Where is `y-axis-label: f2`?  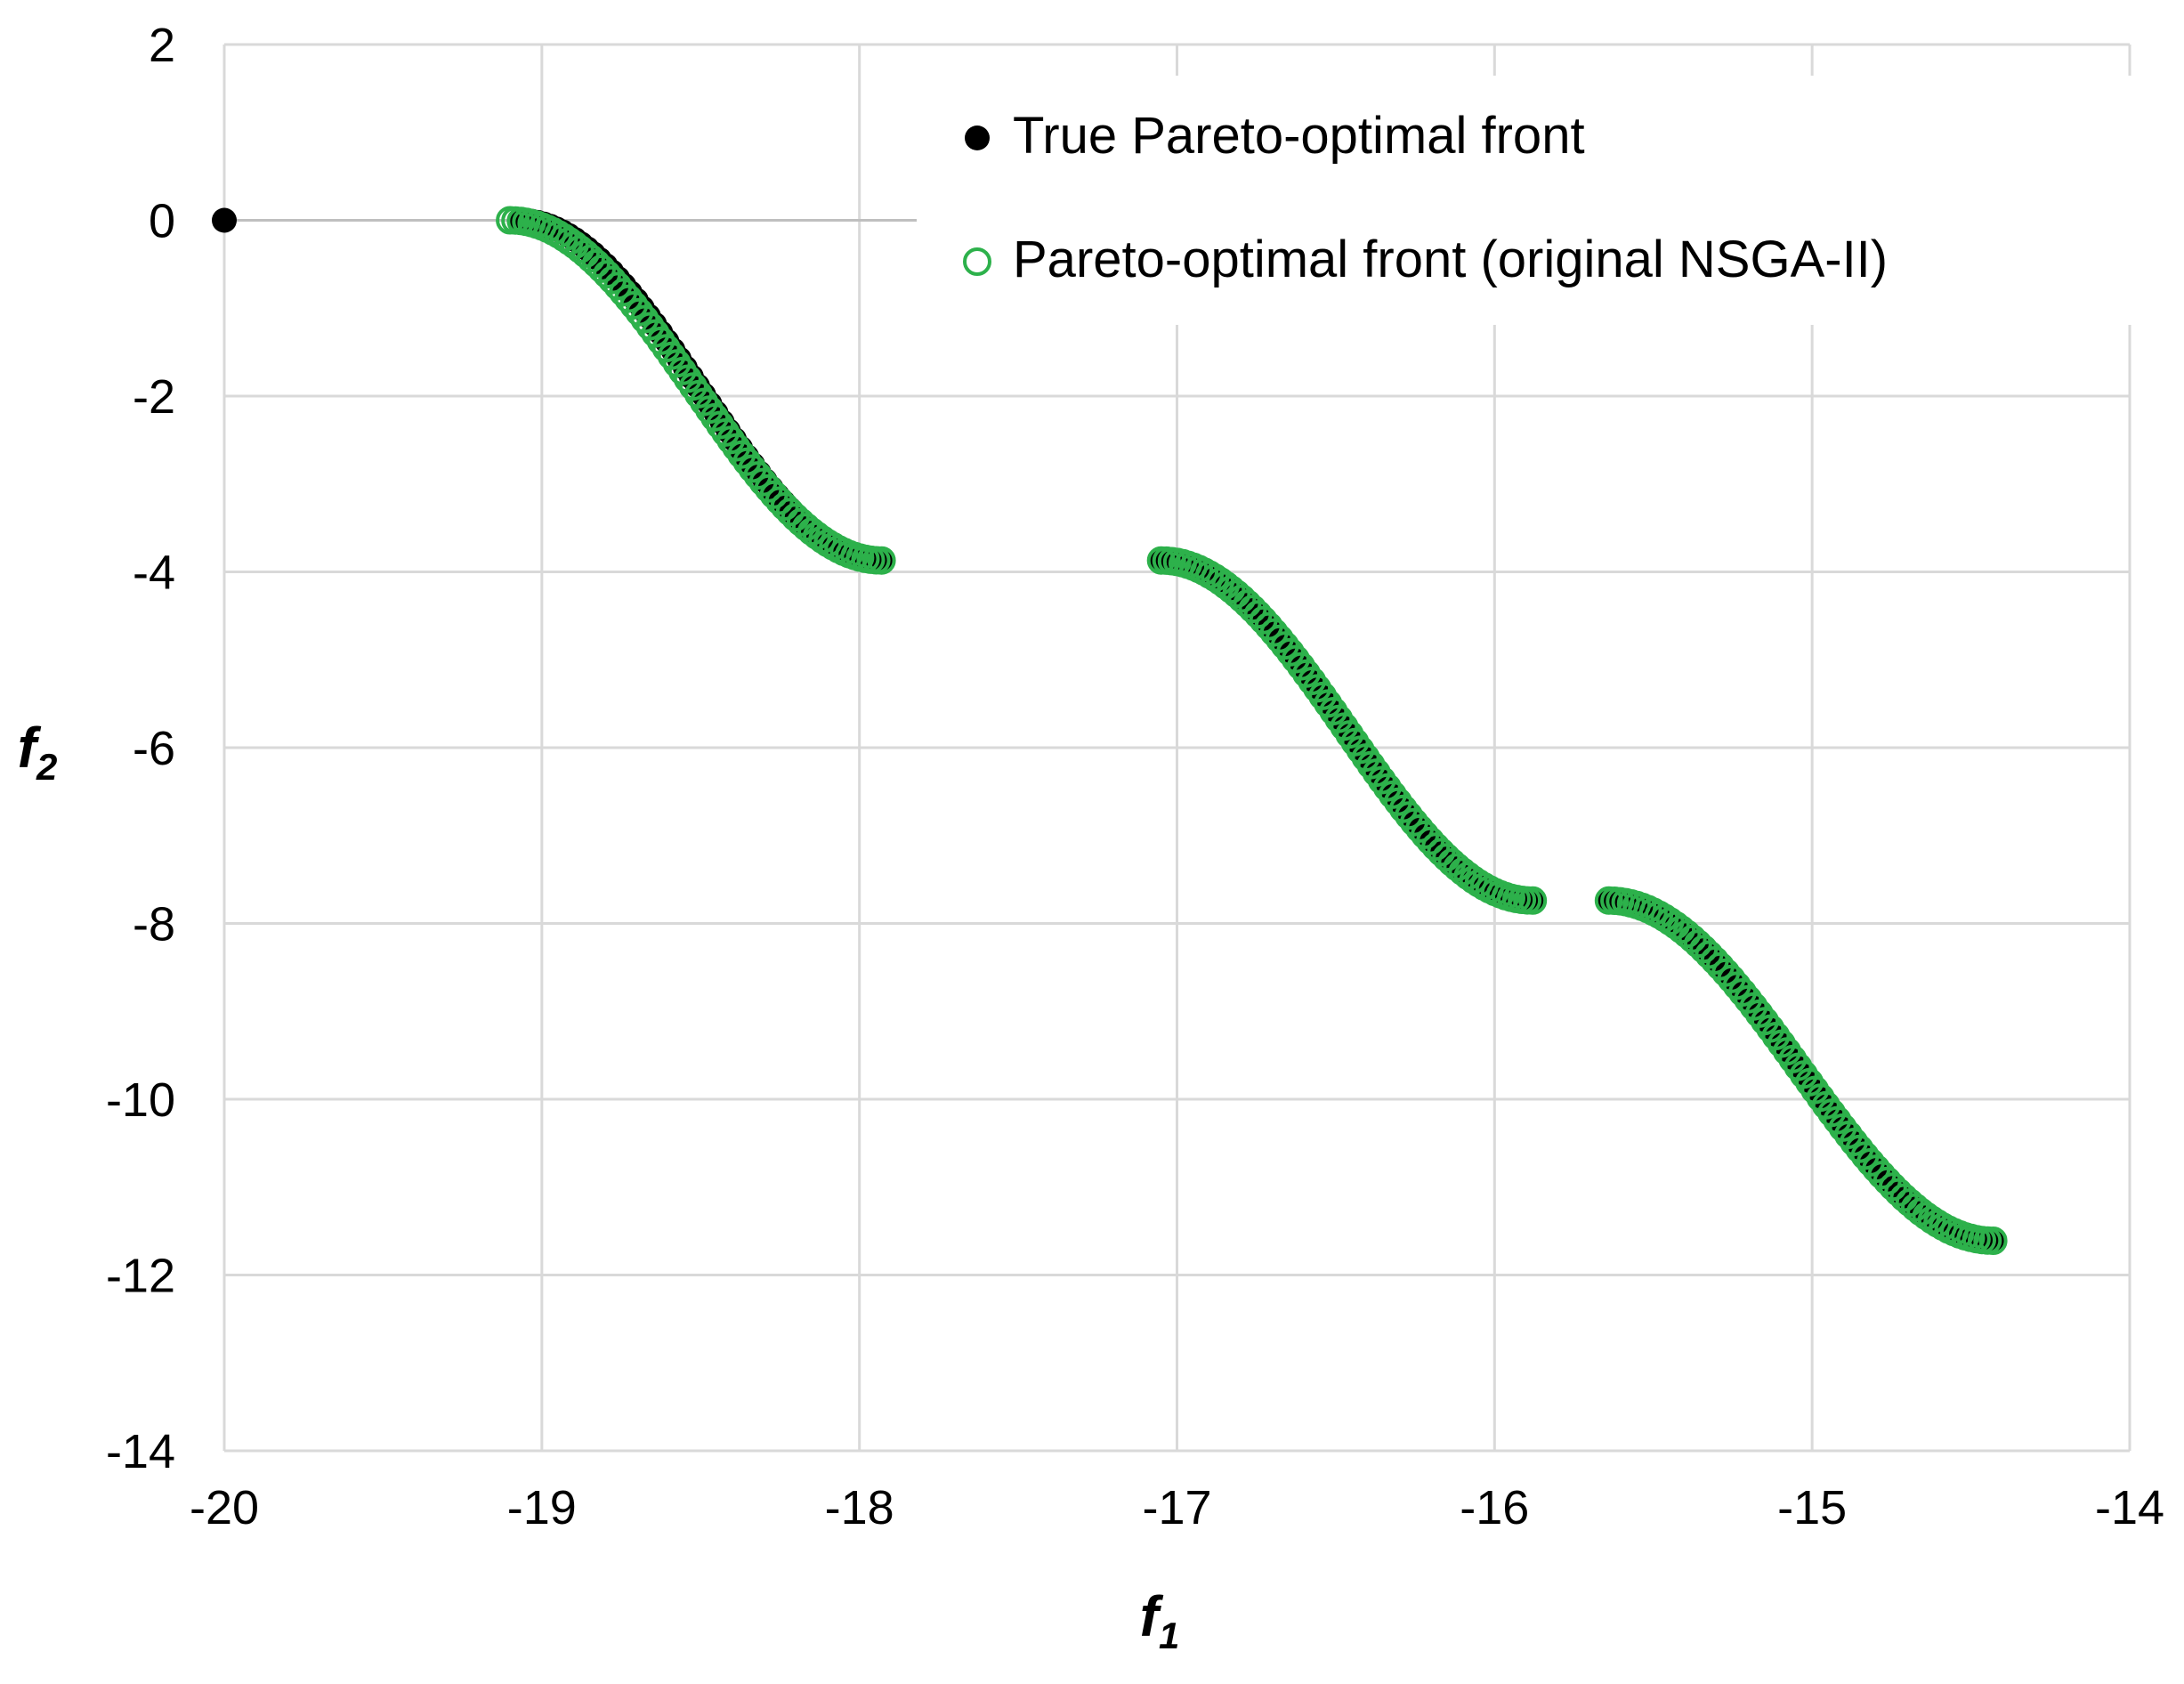 y-axis-label: f2 is located at coordinates (38, 752).